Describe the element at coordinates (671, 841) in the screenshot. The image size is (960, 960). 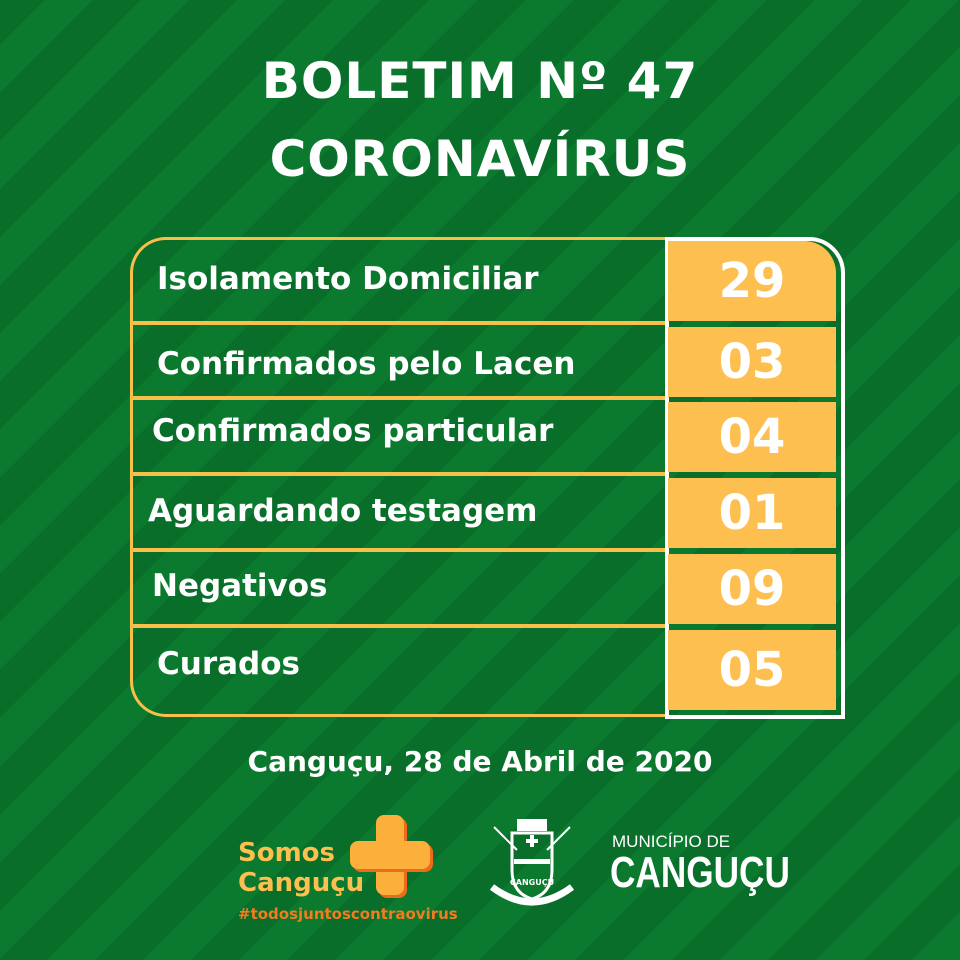
I see `municipio-label: MUNICÍPIO DE` at that location.